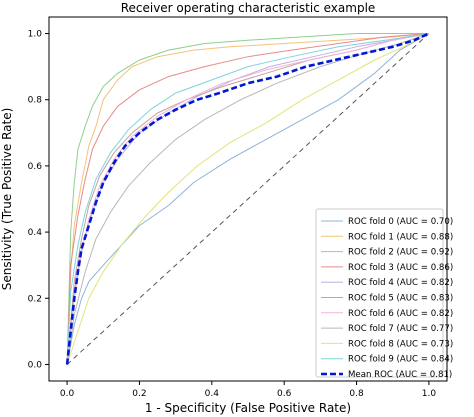 The width and height of the screenshot is (474, 417). Describe the element at coordinates (7, 199) in the screenshot. I see `y-axis-label: Sensitivity (True Positive Rate)` at that location.